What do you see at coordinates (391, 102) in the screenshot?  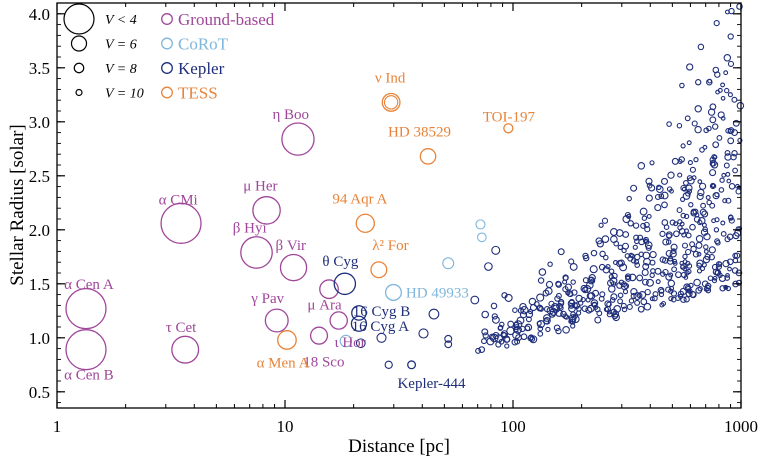 I see `star-point-ind` at bounding box center [391, 102].